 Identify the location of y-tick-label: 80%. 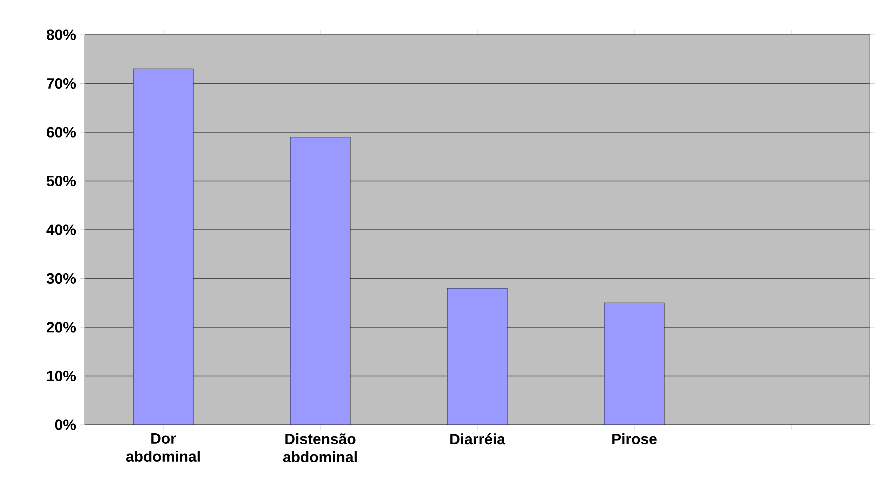
(61, 35).